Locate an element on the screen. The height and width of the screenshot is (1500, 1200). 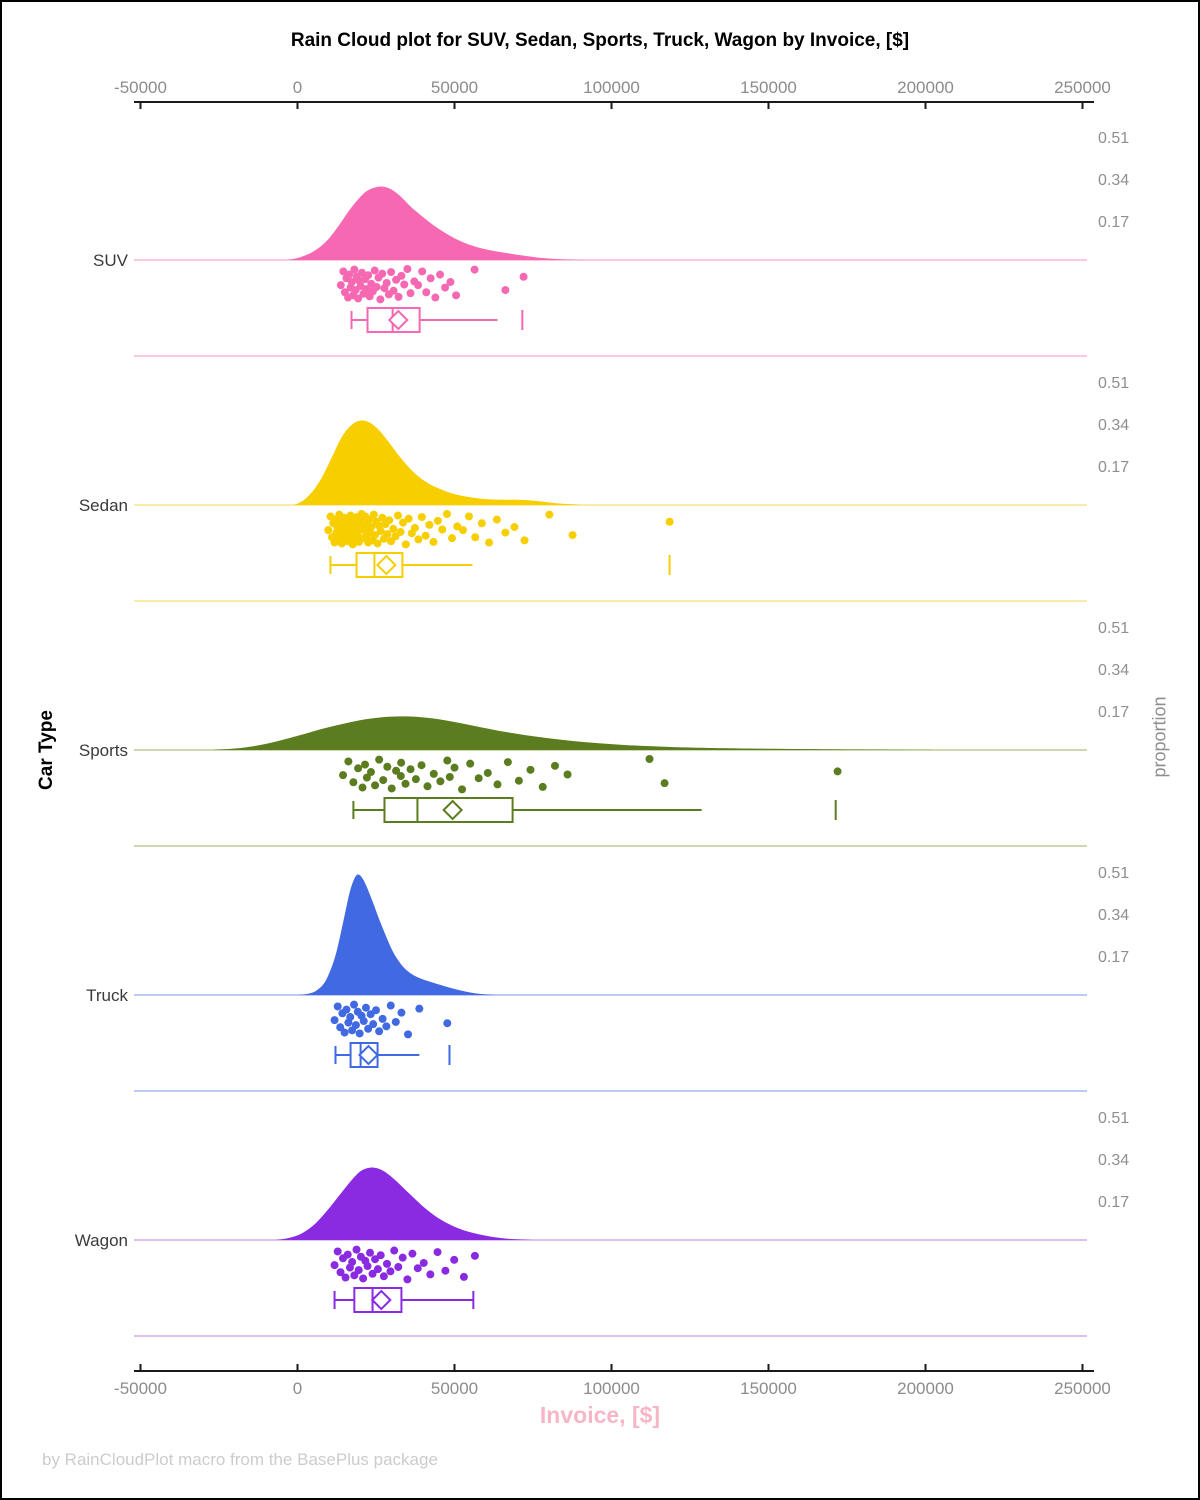
box-Sports is located at coordinates (448, 810).